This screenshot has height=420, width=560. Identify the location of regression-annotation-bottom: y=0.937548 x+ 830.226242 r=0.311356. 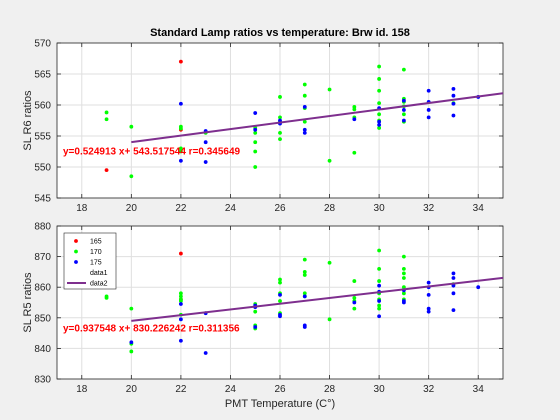
(151, 329).